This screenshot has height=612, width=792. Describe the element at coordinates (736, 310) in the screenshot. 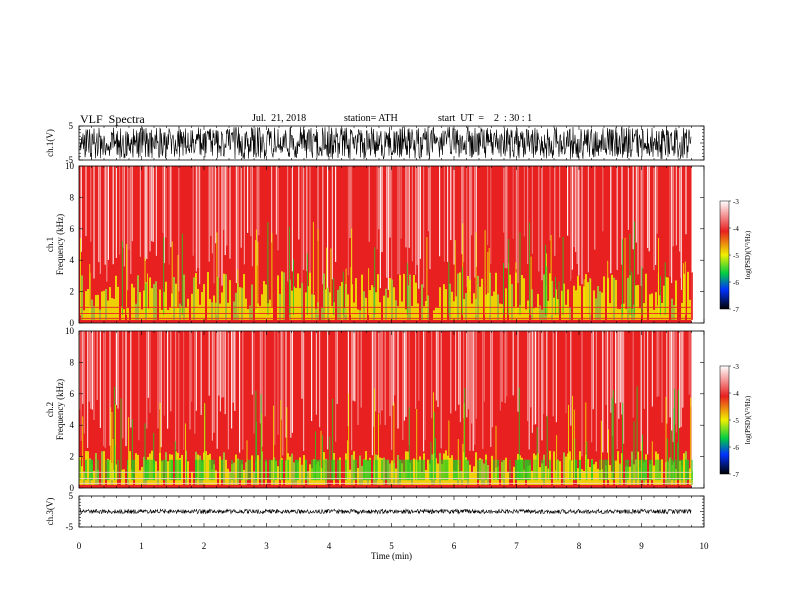

I see `colorbar-tick-label: -7` at that location.